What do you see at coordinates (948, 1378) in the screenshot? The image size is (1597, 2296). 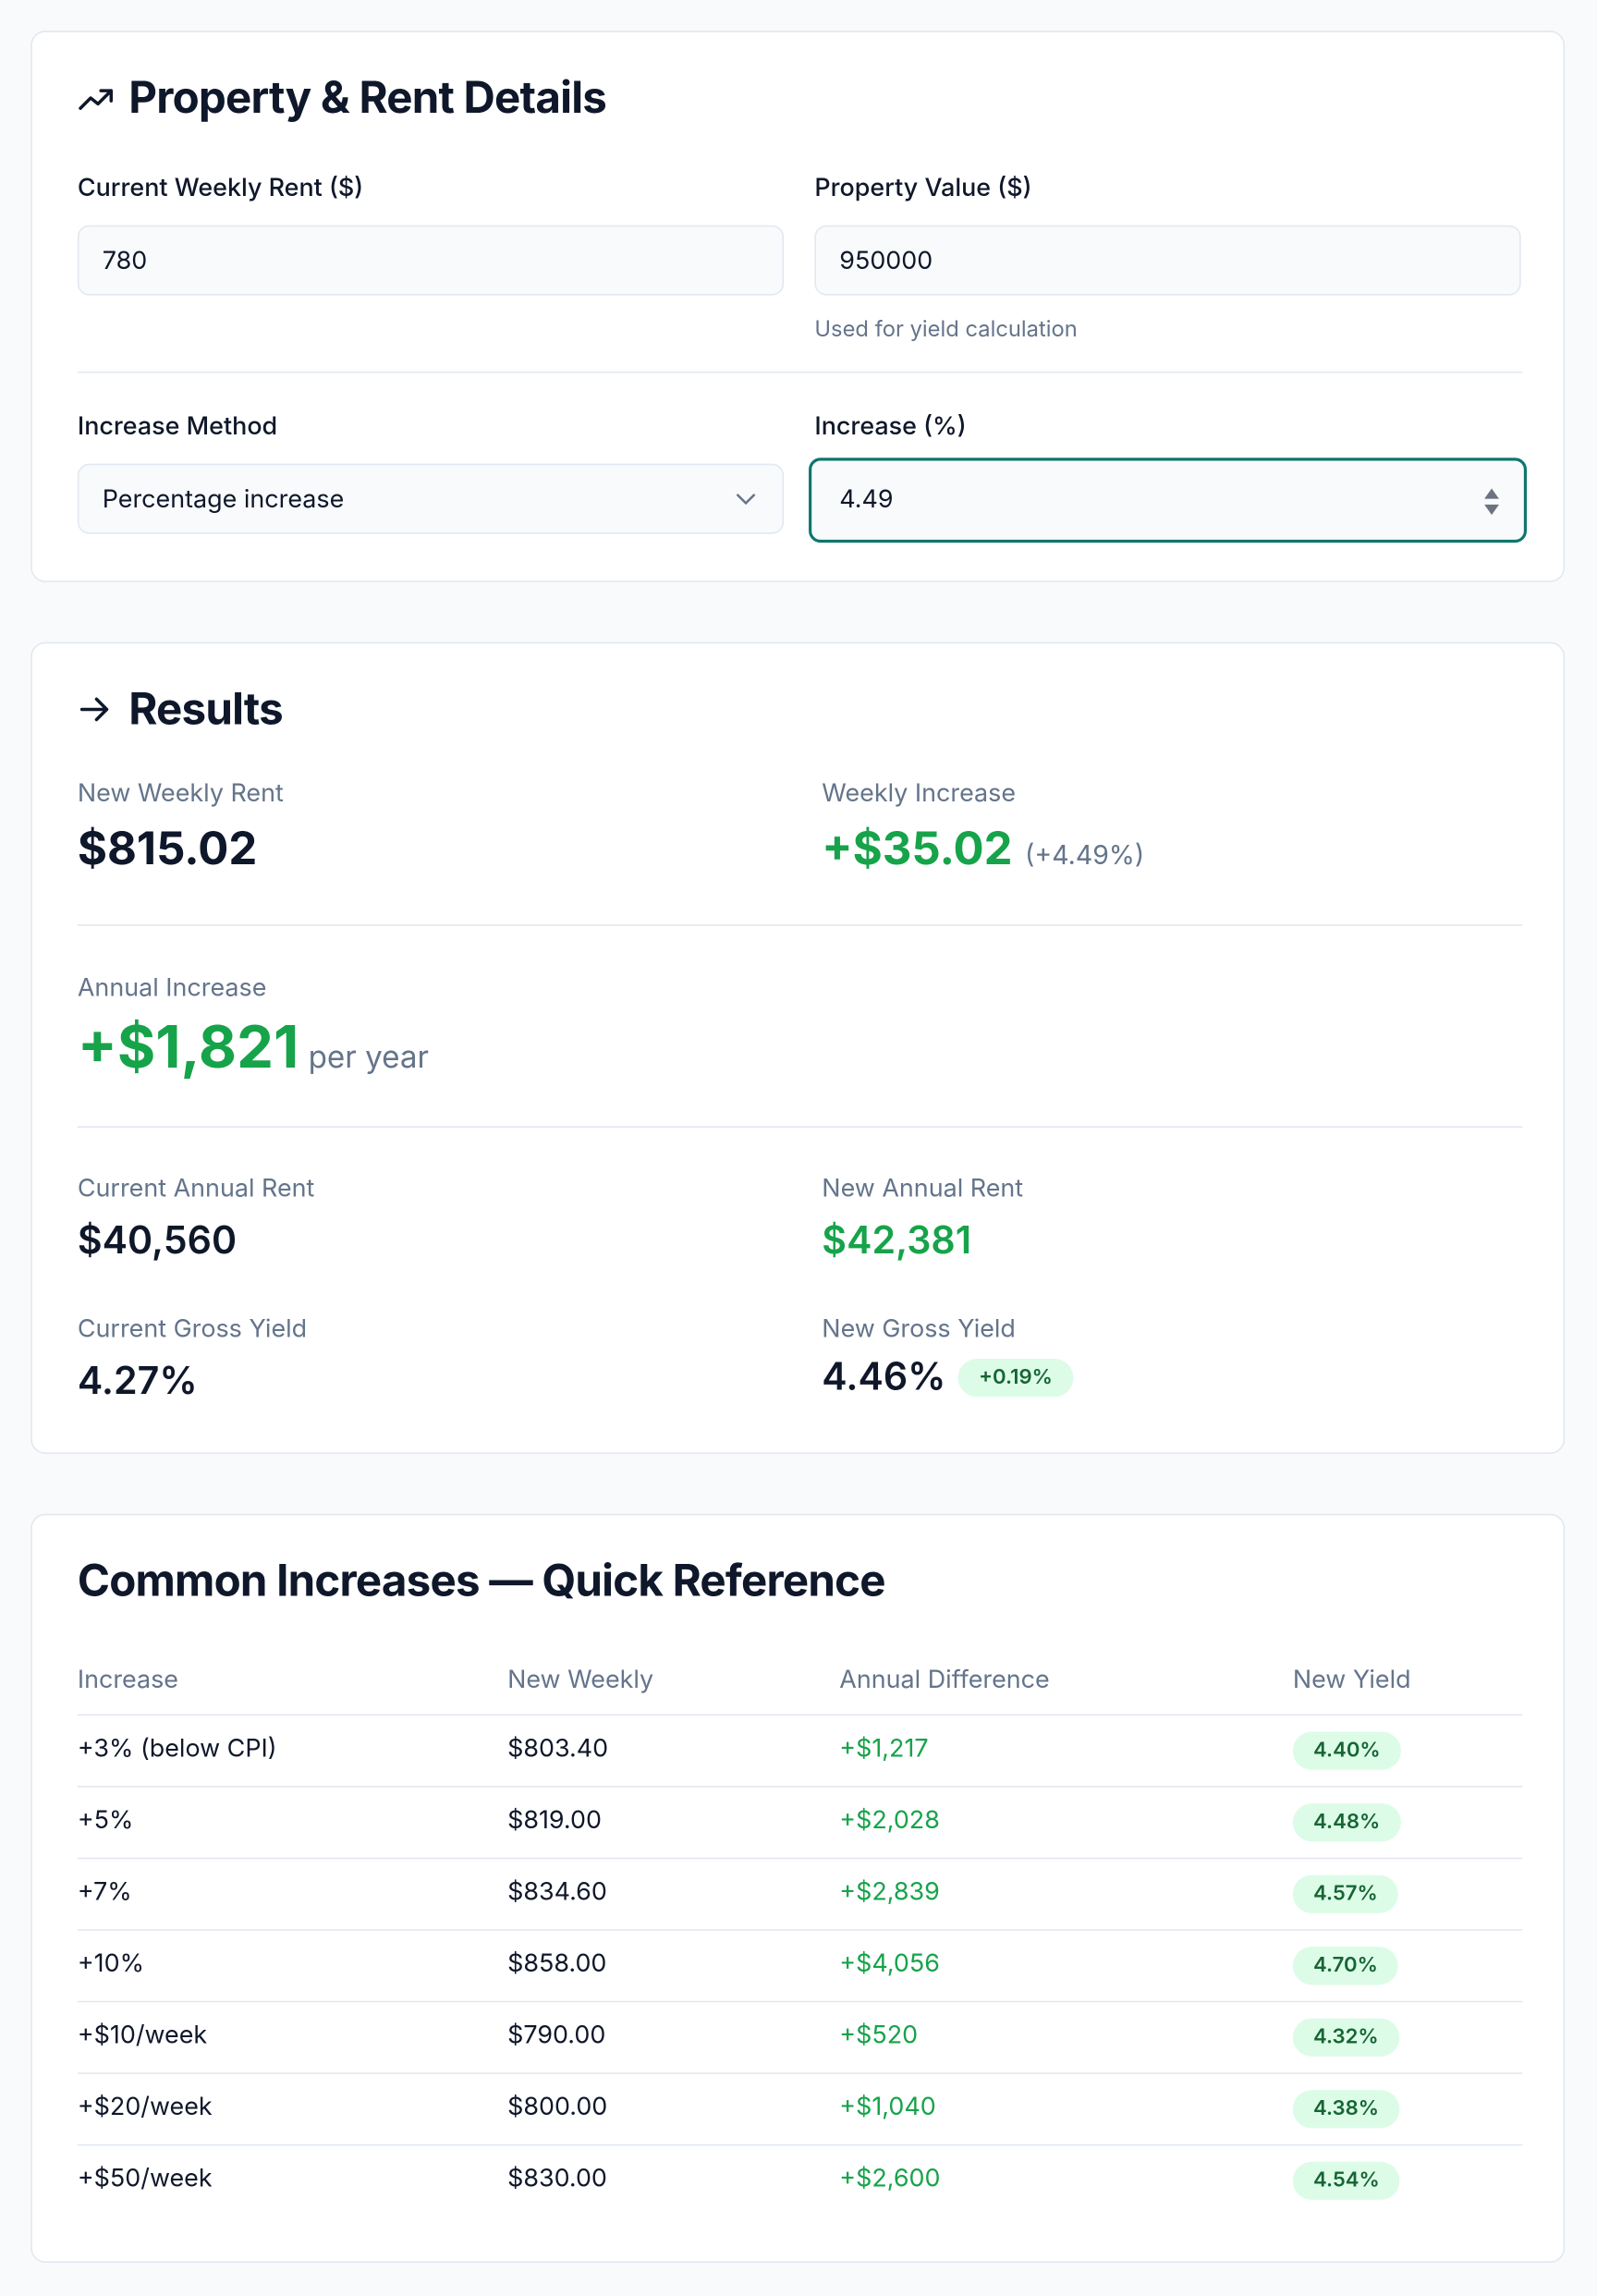 I see `result-group: 4.46% +0.19%` at bounding box center [948, 1378].